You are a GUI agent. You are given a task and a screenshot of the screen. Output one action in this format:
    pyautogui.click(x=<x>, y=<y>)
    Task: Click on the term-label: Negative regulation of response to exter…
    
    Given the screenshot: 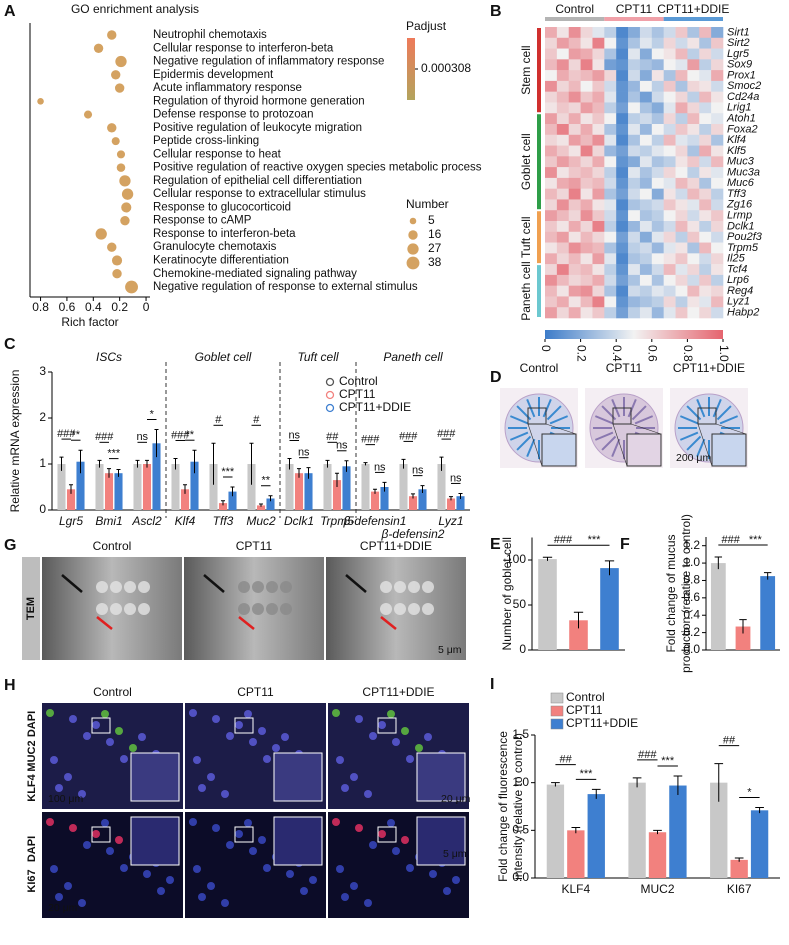 What is the action you would take?
    pyautogui.click(x=285, y=287)
    